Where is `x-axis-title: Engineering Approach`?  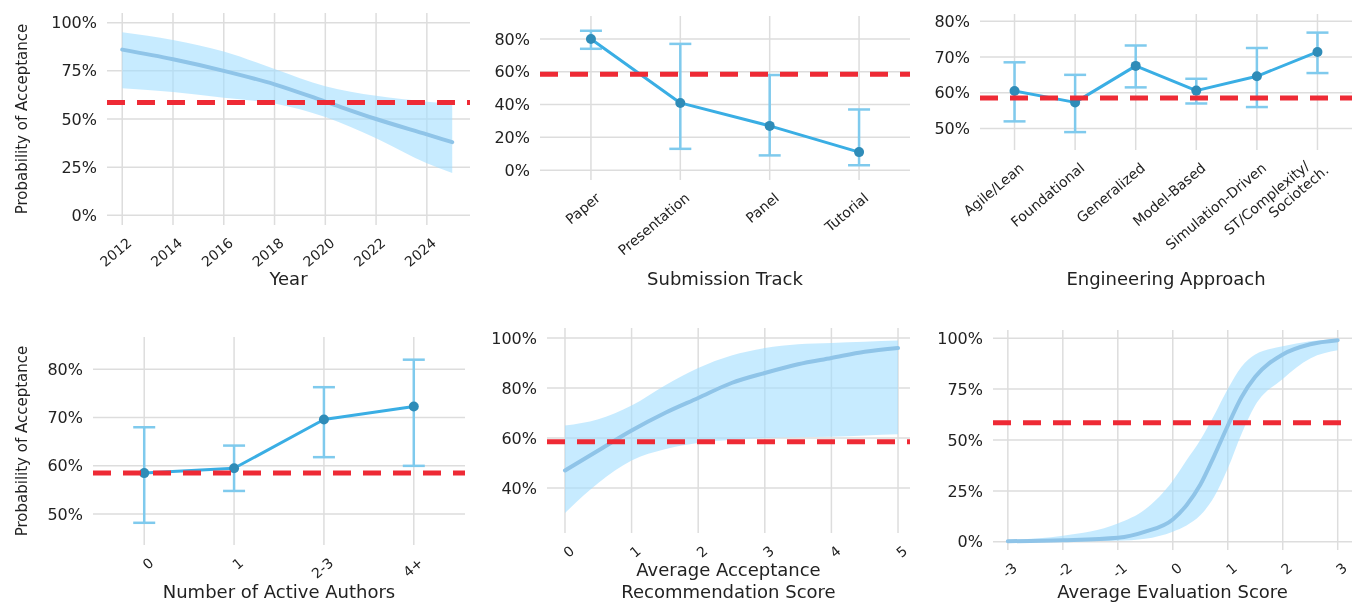
x-axis-title: Engineering Approach is located at coordinates (1166, 278).